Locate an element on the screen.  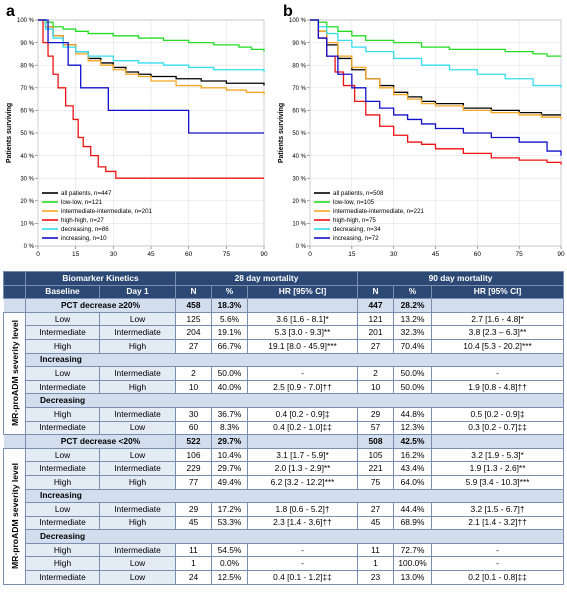
cell-hr-90: 3.2 [1.9 - 5.3]* is located at coordinates (498, 455).